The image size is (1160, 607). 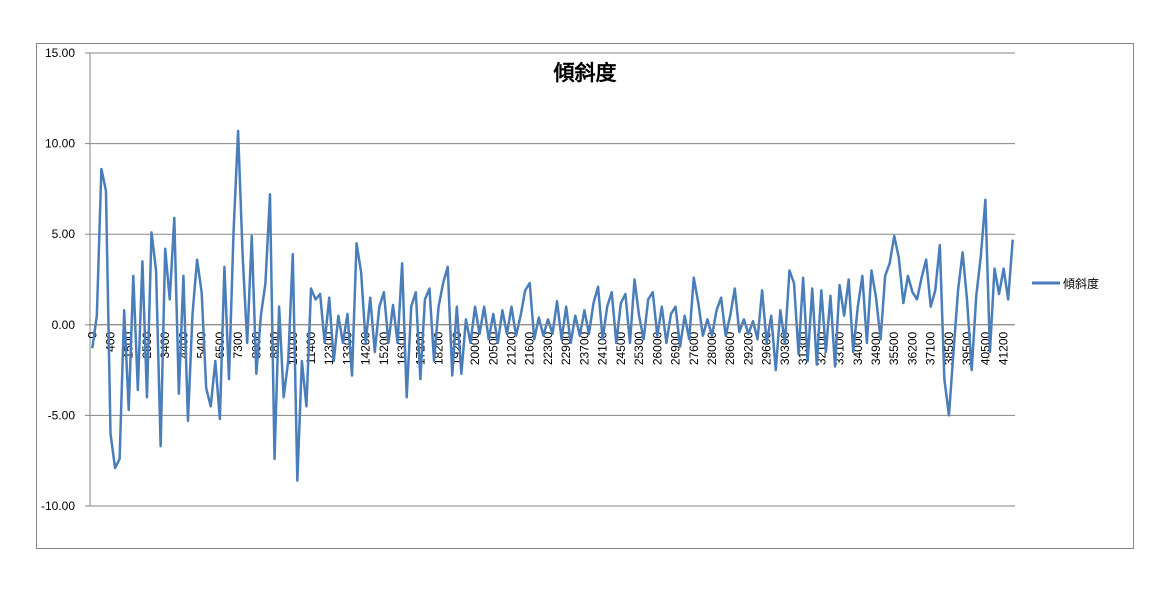 What do you see at coordinates (238, 344) in the screenshot?
I see `x-tick-label: 7300` at bounding box center [238, 344].